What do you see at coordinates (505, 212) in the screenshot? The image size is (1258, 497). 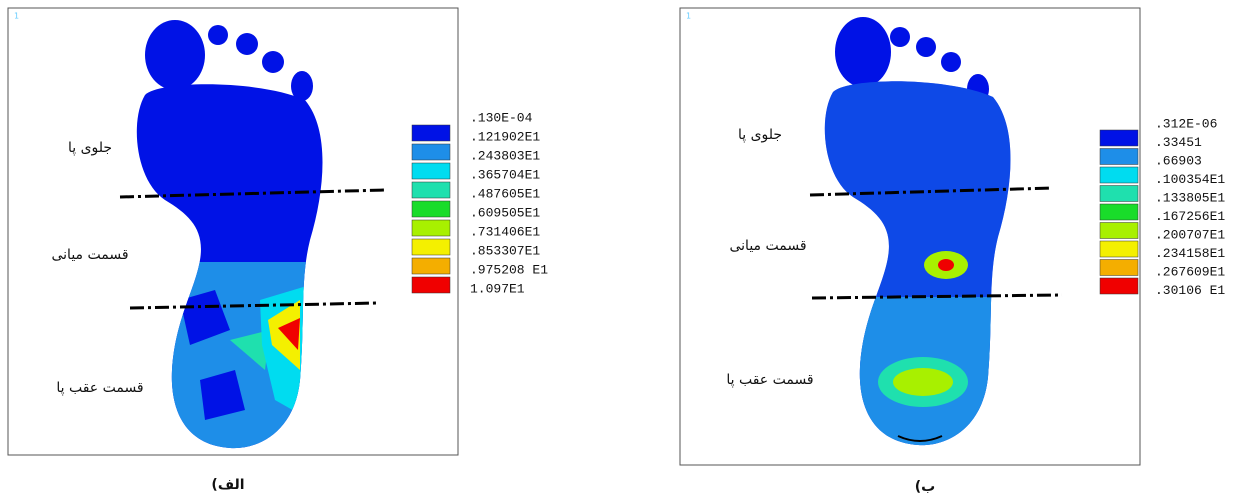 I see `legend-label: .609505E1` at bounding box center [505, 212].